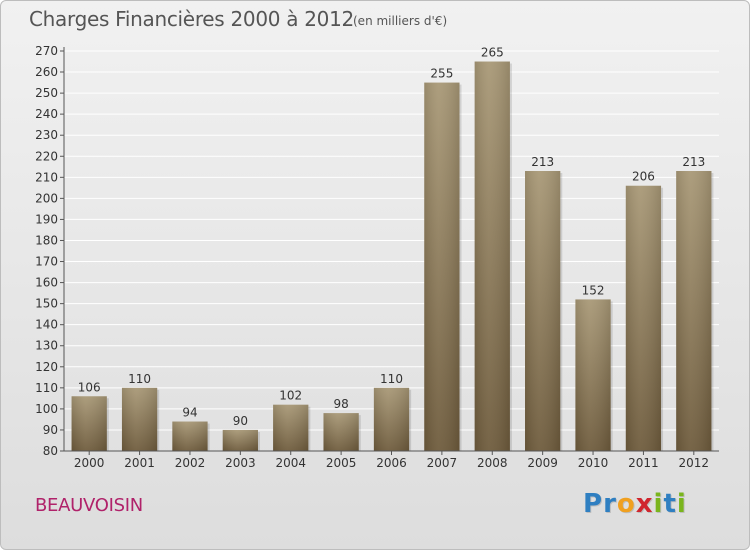 This screenshot has width=750, height=550. What do you see at coordinates (492, 463) in the screenshot?
I see `x-tick-label: 2008` at bounding box center [492, 463].